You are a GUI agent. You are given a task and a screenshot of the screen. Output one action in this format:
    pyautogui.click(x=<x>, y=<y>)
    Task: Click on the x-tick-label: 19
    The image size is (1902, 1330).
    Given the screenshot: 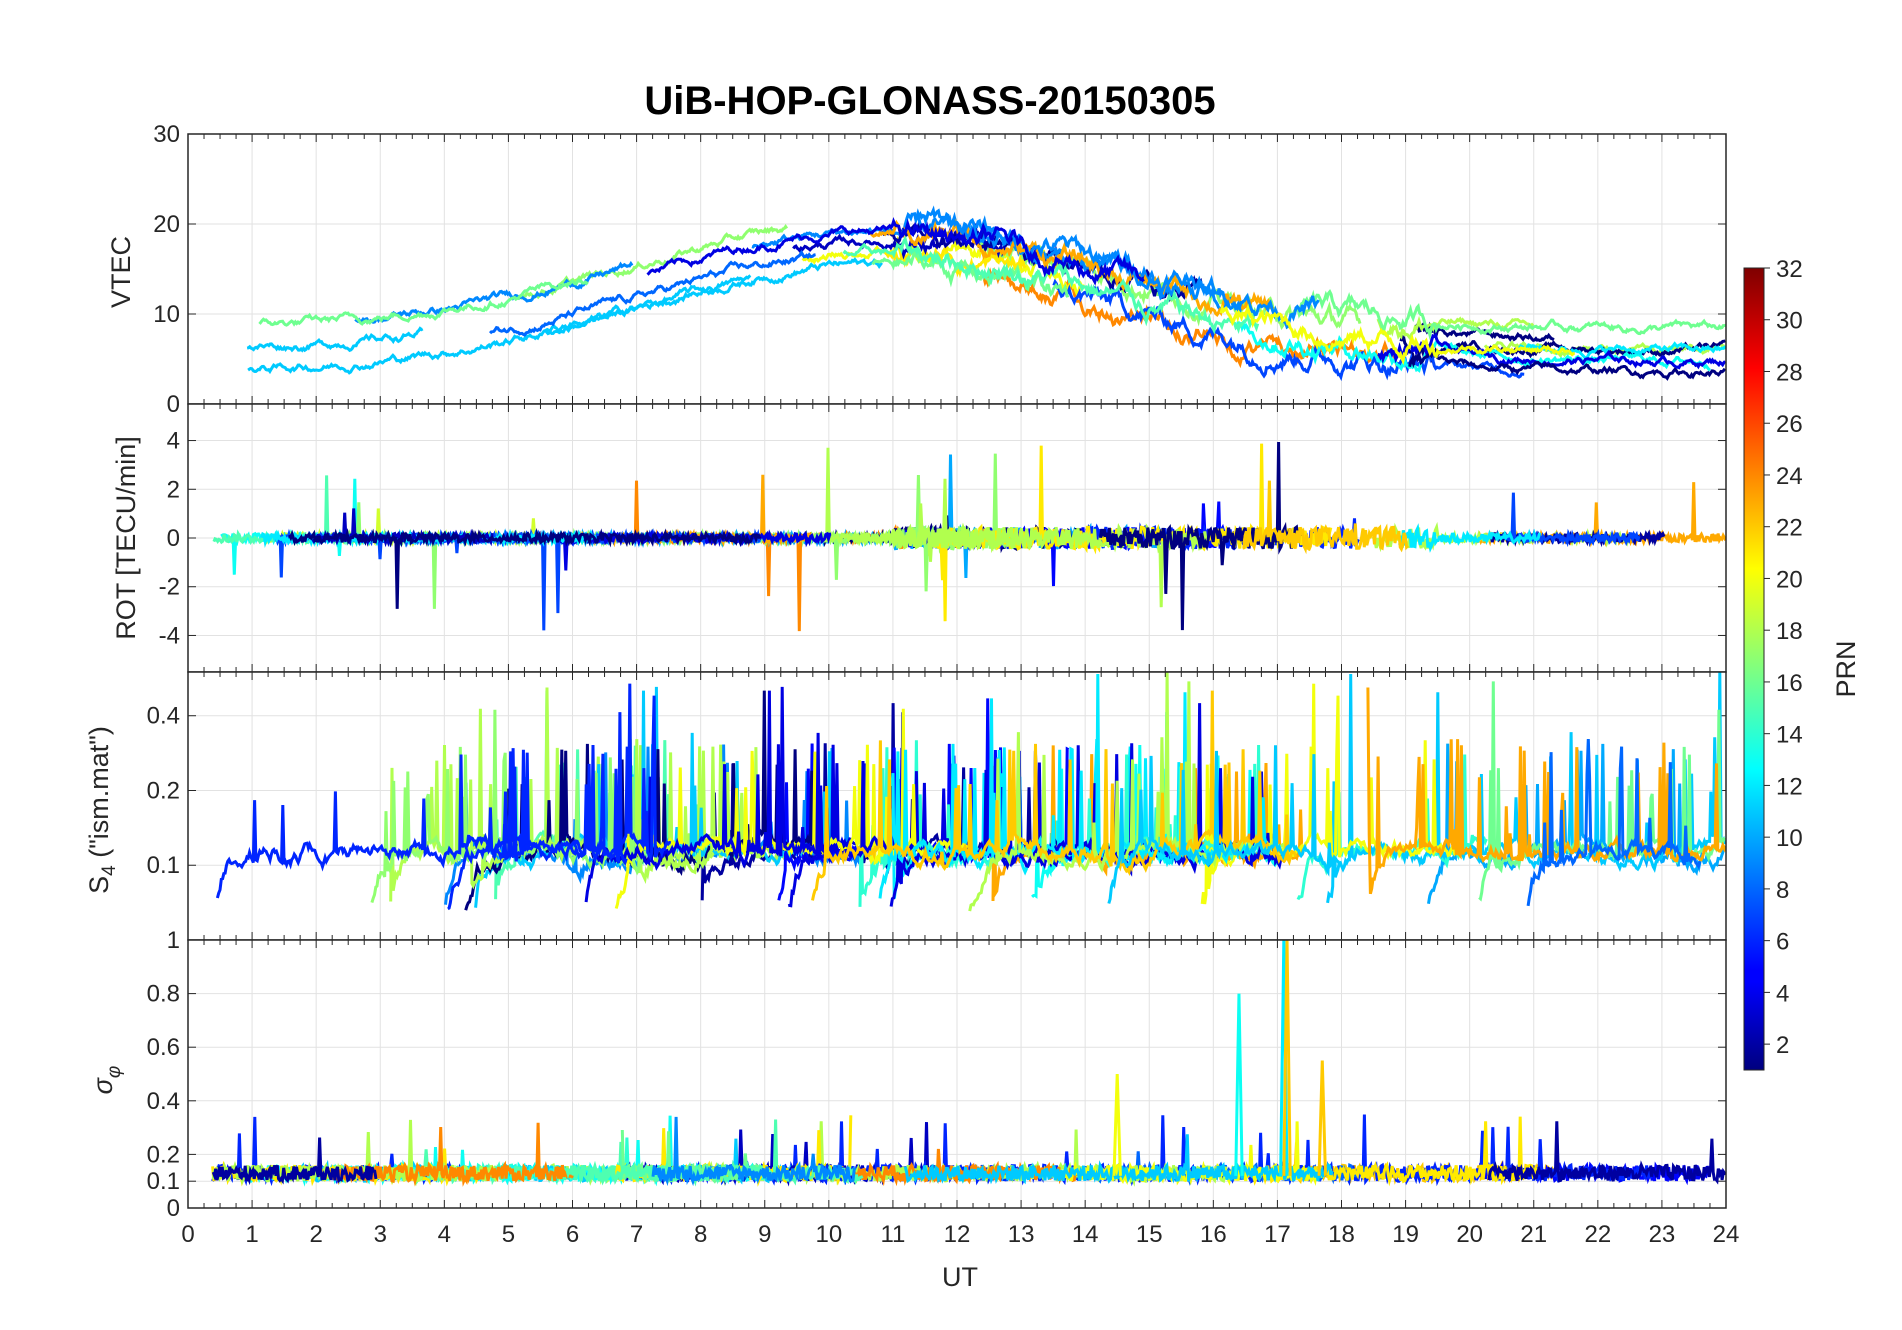 What is the action you would take?
    pyautogui.click(x=1405, y=1234)
    